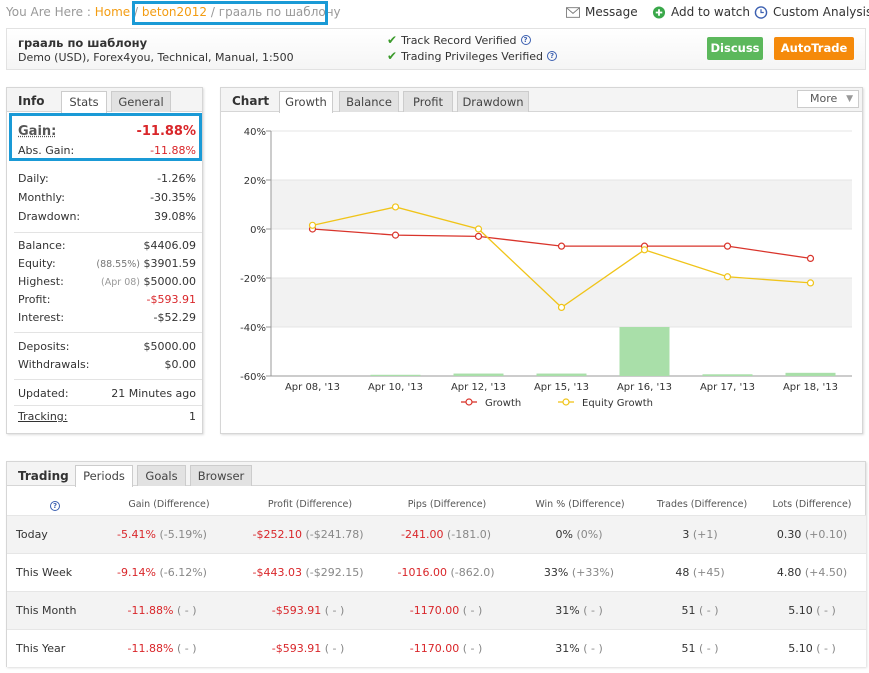 This screenshot has width=869, height=673. I want to click on monthly-label: Monthly:, so click(41, 197).